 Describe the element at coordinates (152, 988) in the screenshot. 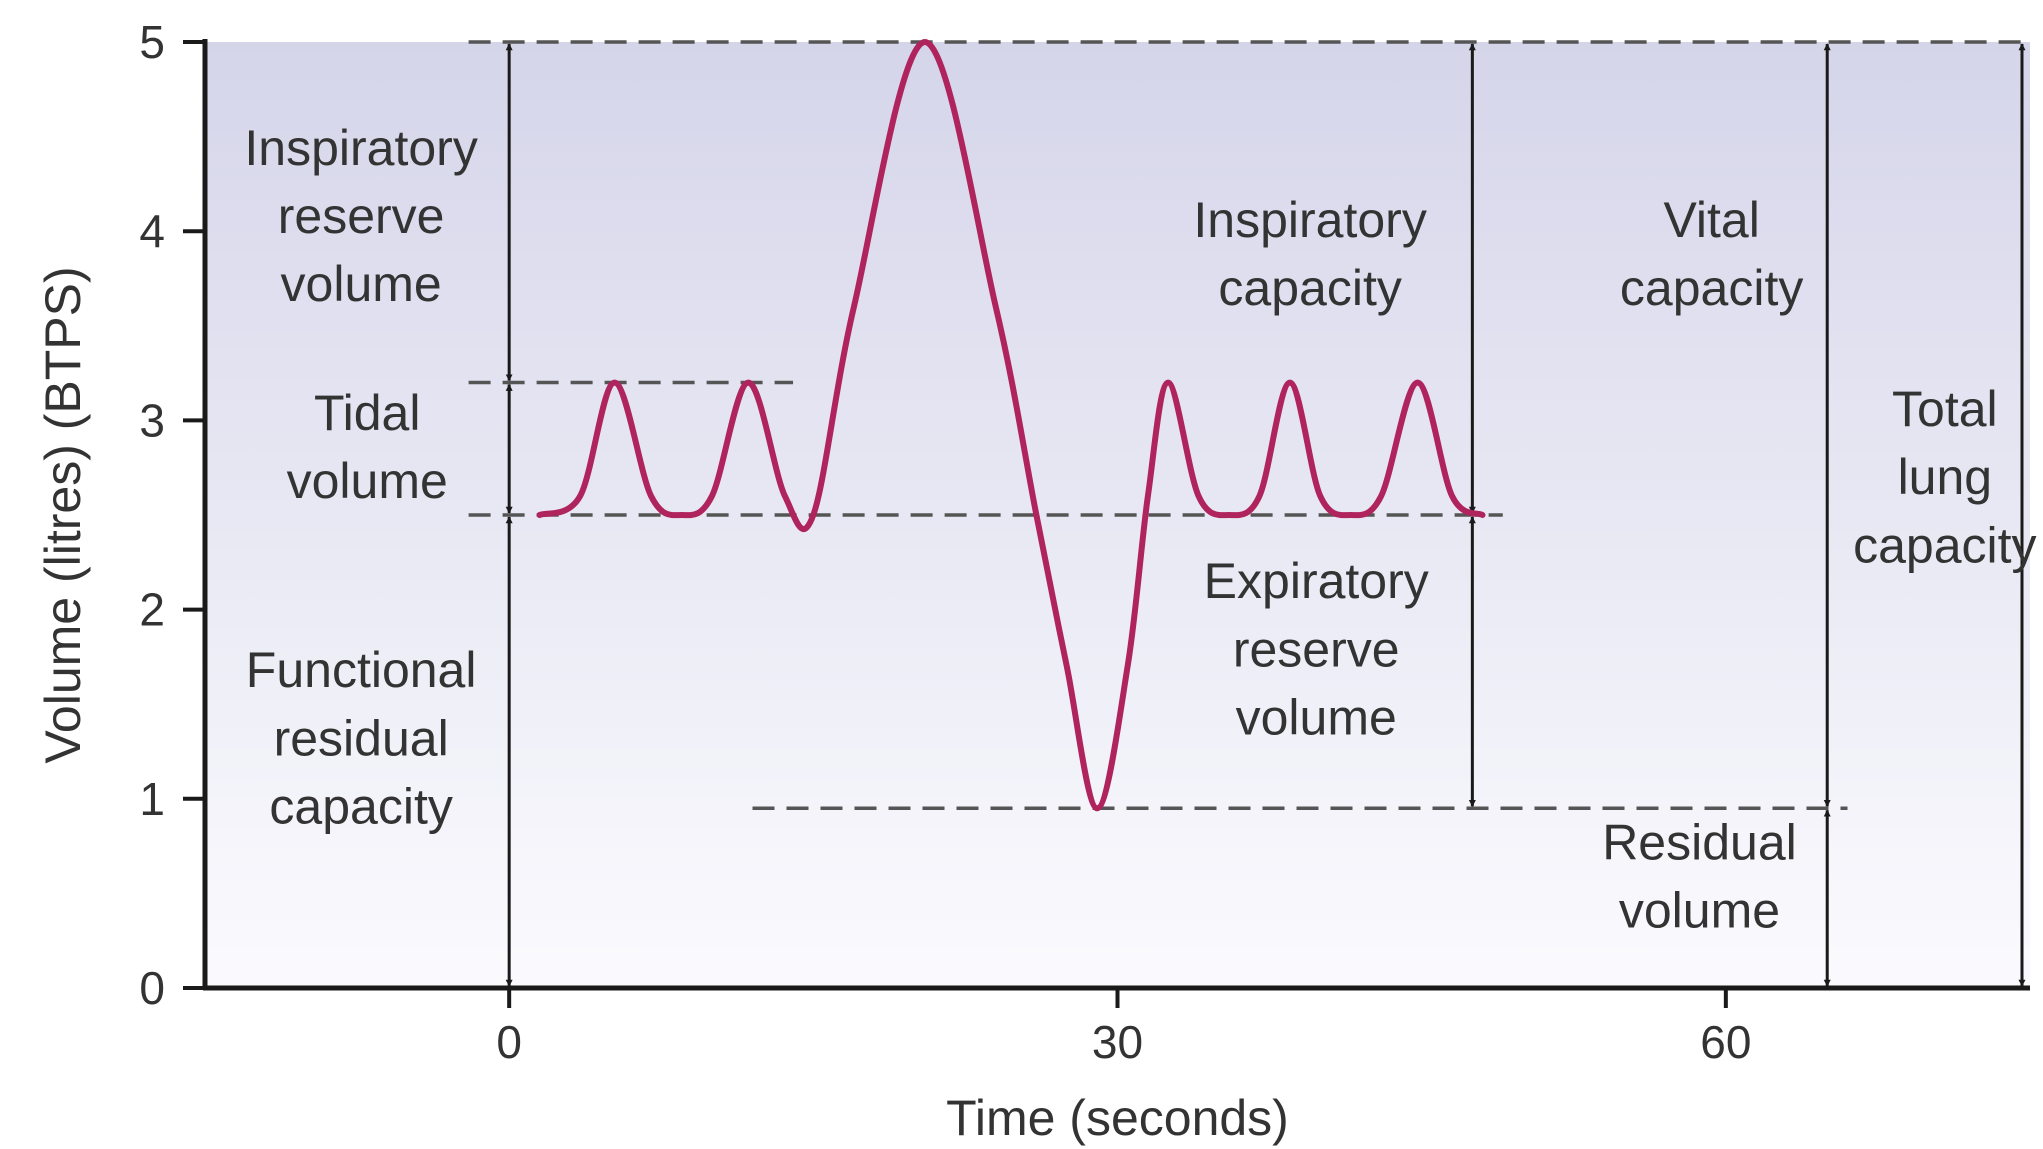

I see `y-tick-label: 0` at that location.